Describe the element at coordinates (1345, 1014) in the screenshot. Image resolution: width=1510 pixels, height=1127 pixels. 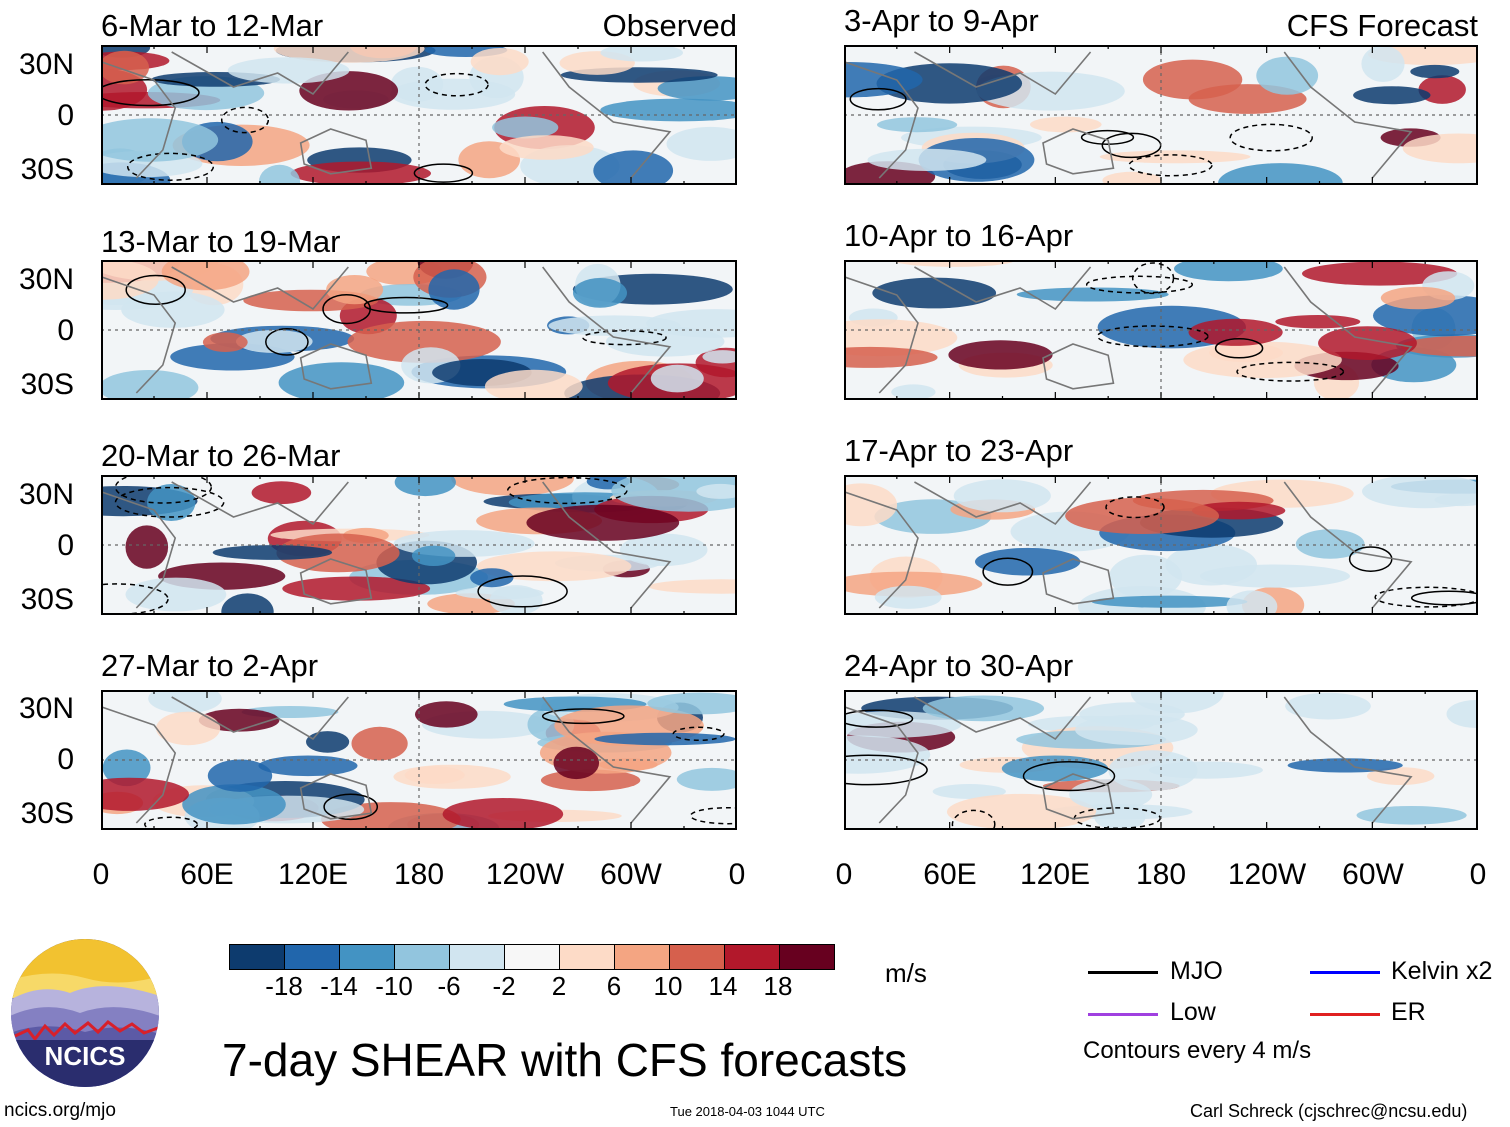
I see `legend-line-er` at that location.